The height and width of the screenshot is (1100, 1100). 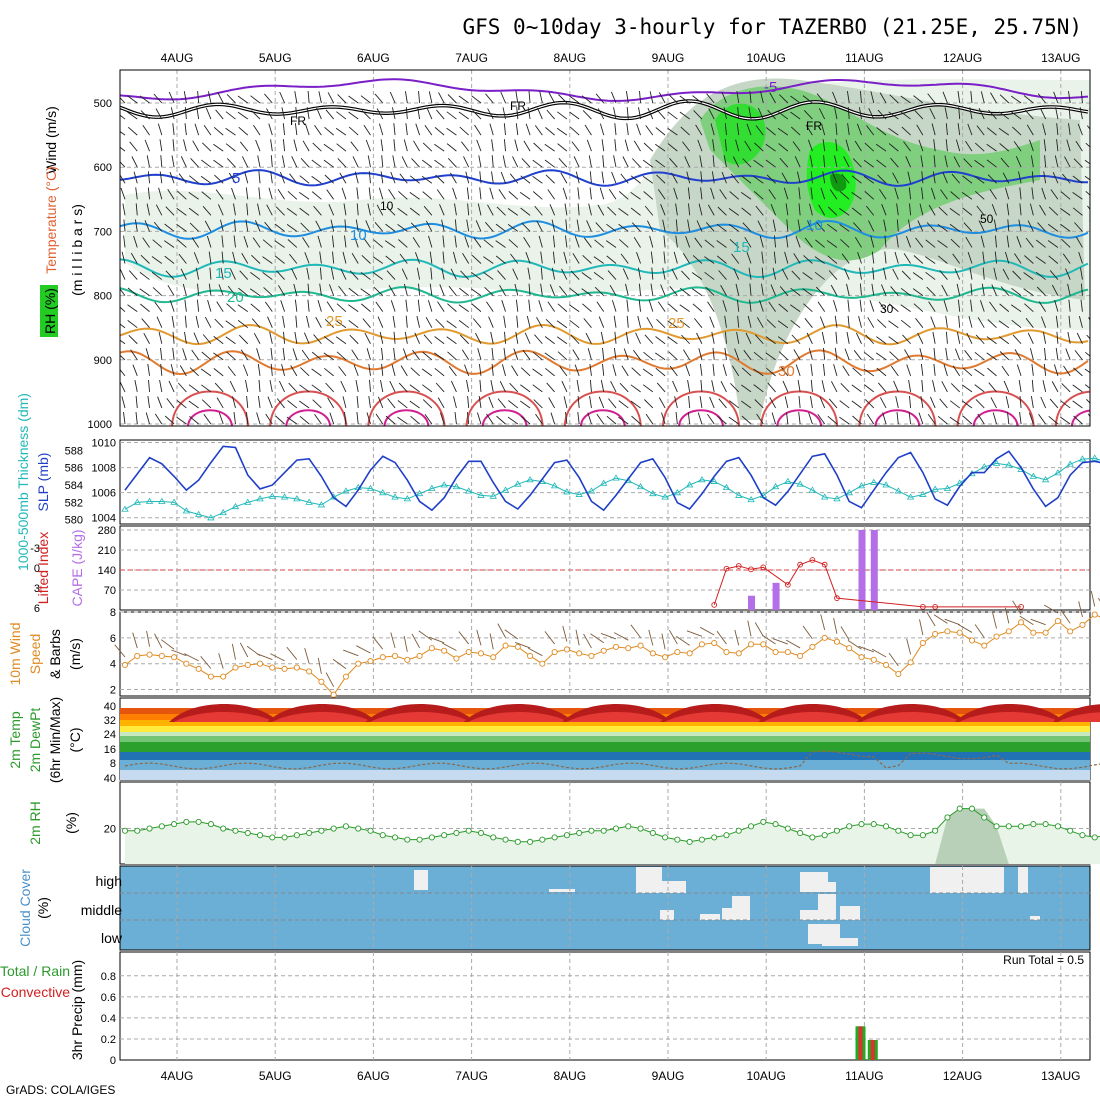 What do you see at coordinates (107, 551) in the screenshot?
I see `svg-text: 210` at bounding box center [107, 551].